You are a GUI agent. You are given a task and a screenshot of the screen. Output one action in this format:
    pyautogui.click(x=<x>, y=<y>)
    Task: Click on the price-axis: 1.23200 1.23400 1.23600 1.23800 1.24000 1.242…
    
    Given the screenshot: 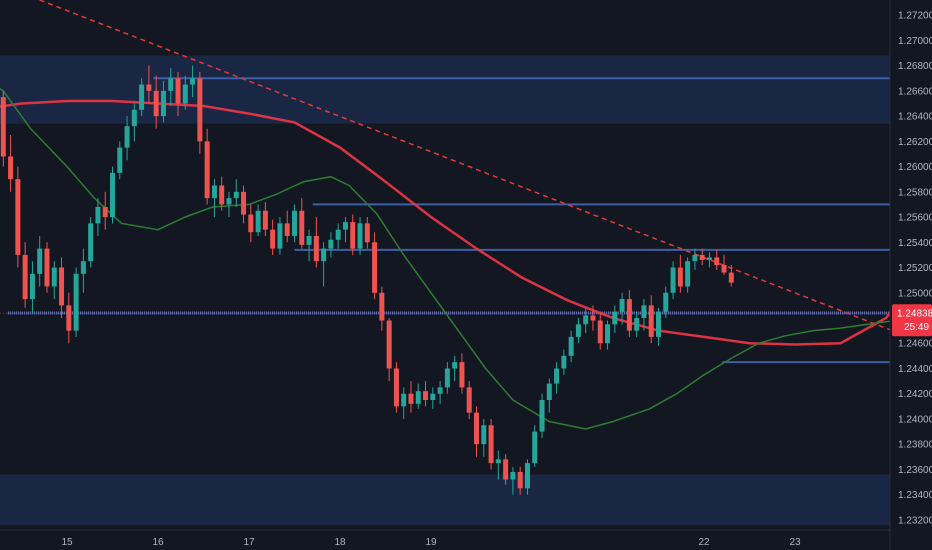 What is the action you would take?
    pyautogui.click(x=915, y=269)
    